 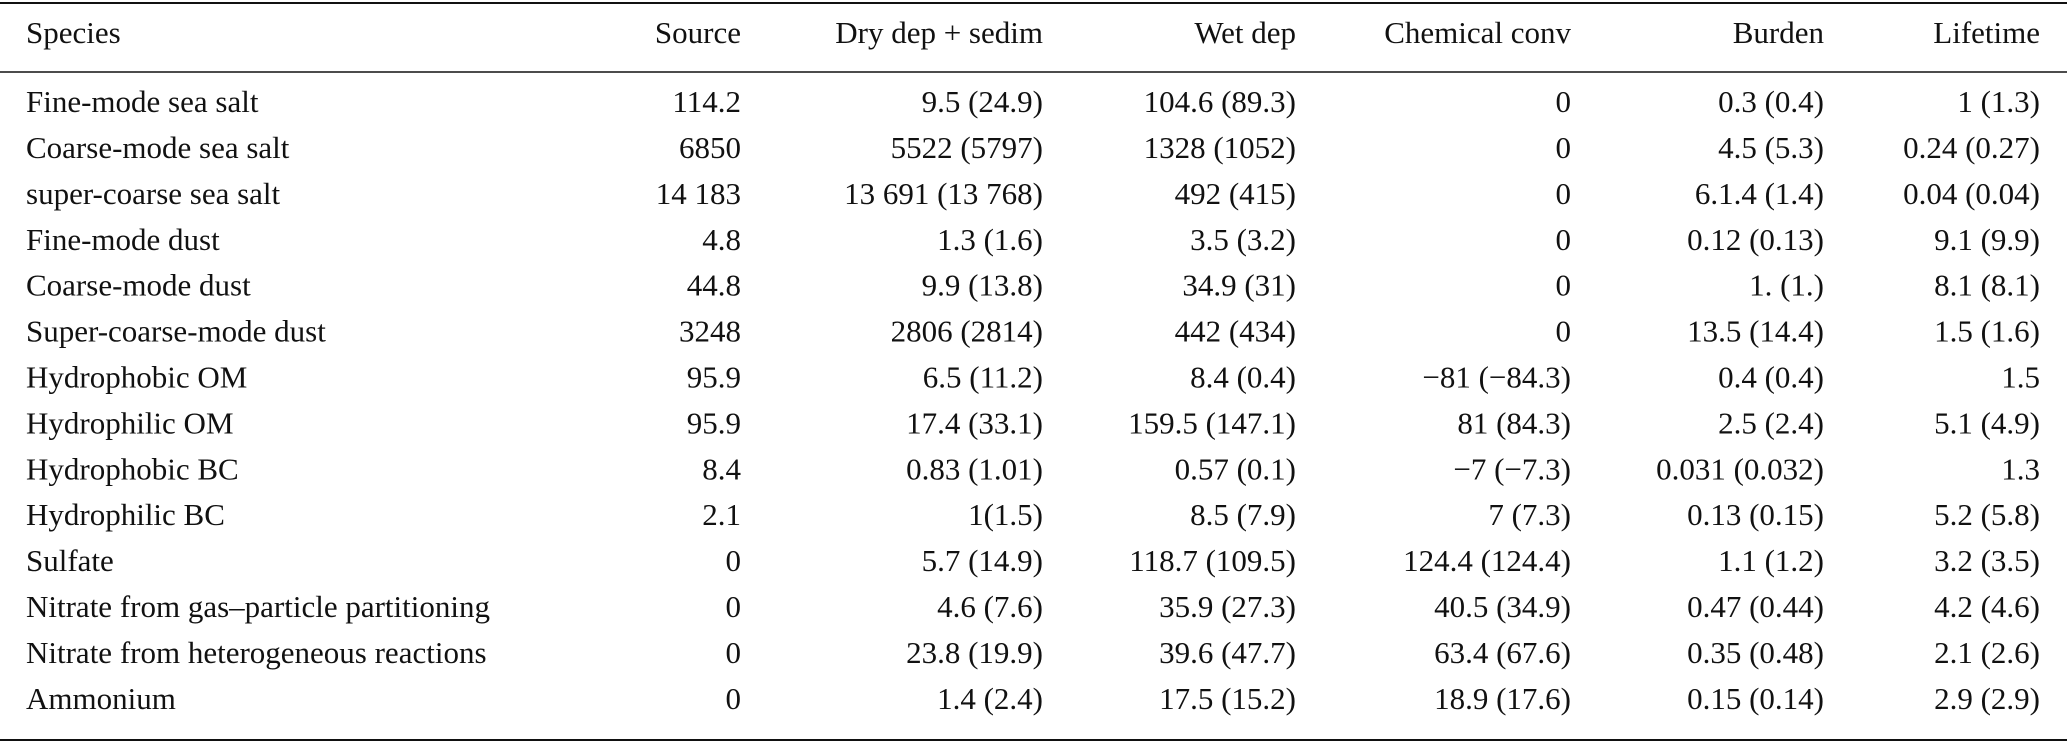 I want to click on cell: 8.1 (8.1), so click(x=1987, y=285).